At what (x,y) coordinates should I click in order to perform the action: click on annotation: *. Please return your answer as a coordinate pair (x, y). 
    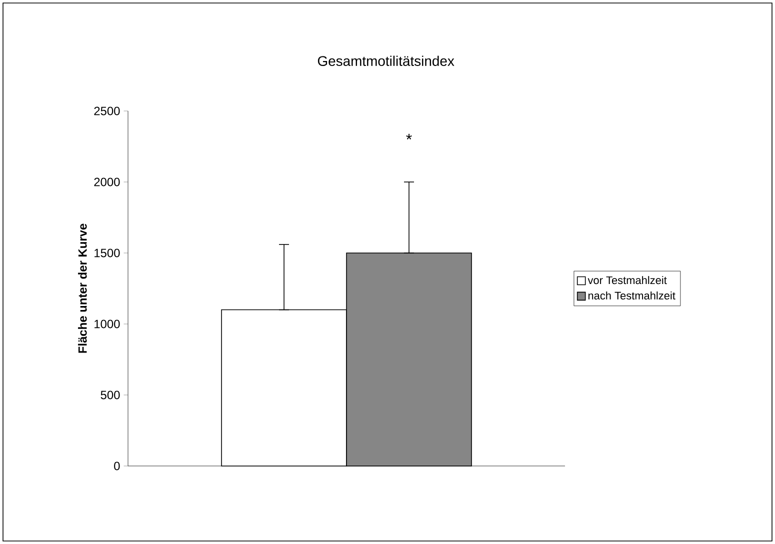
    Looking at the image, I should click on (409, 137).